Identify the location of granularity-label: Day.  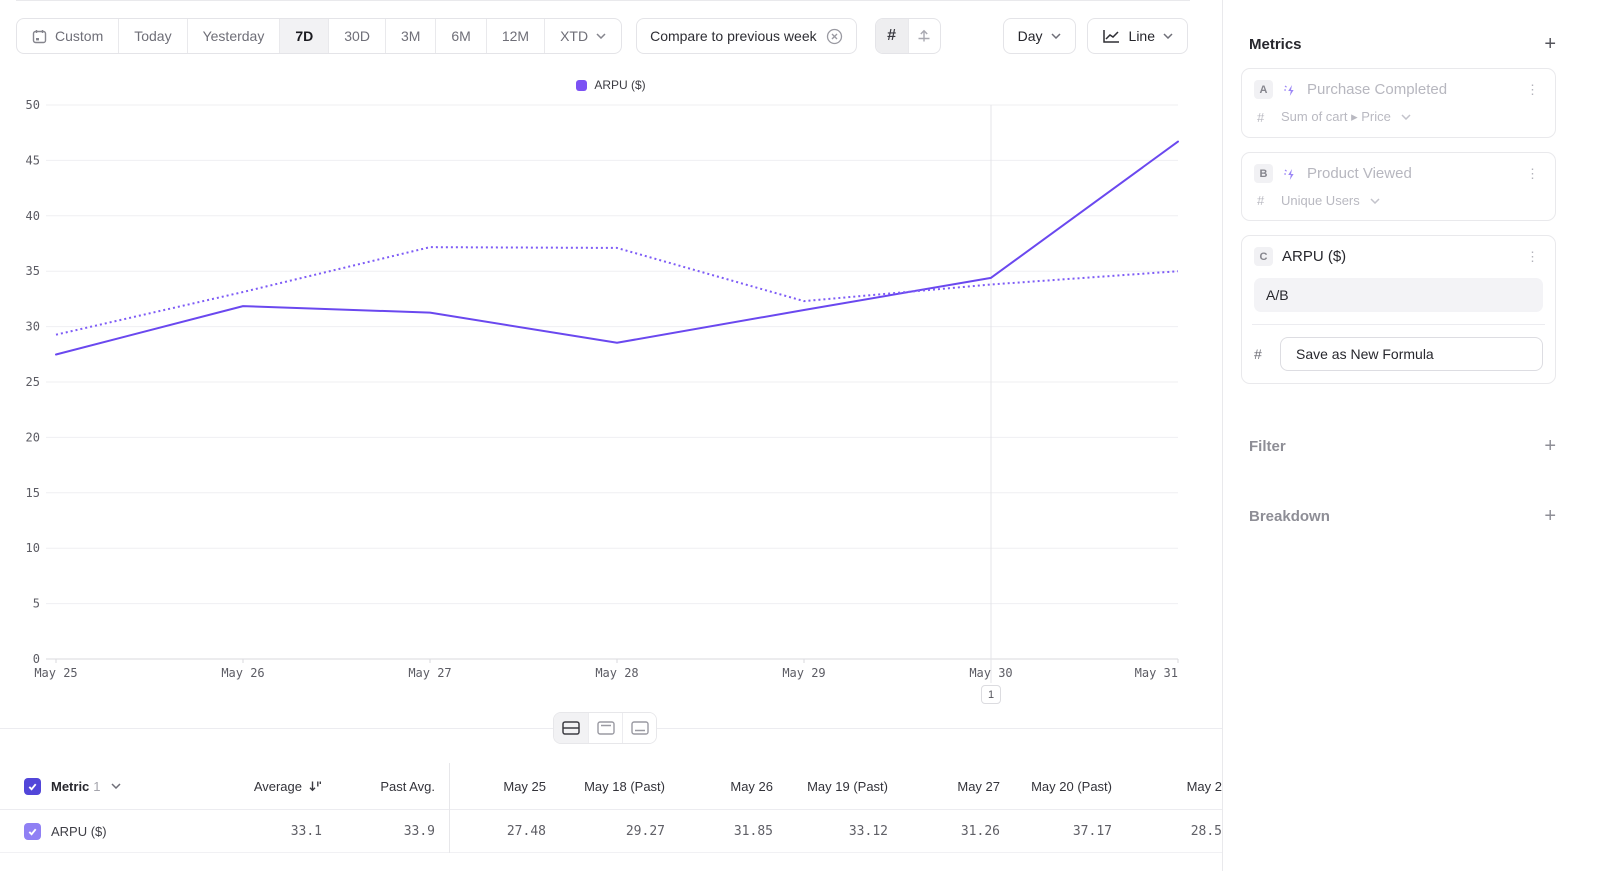
(1030, 36).